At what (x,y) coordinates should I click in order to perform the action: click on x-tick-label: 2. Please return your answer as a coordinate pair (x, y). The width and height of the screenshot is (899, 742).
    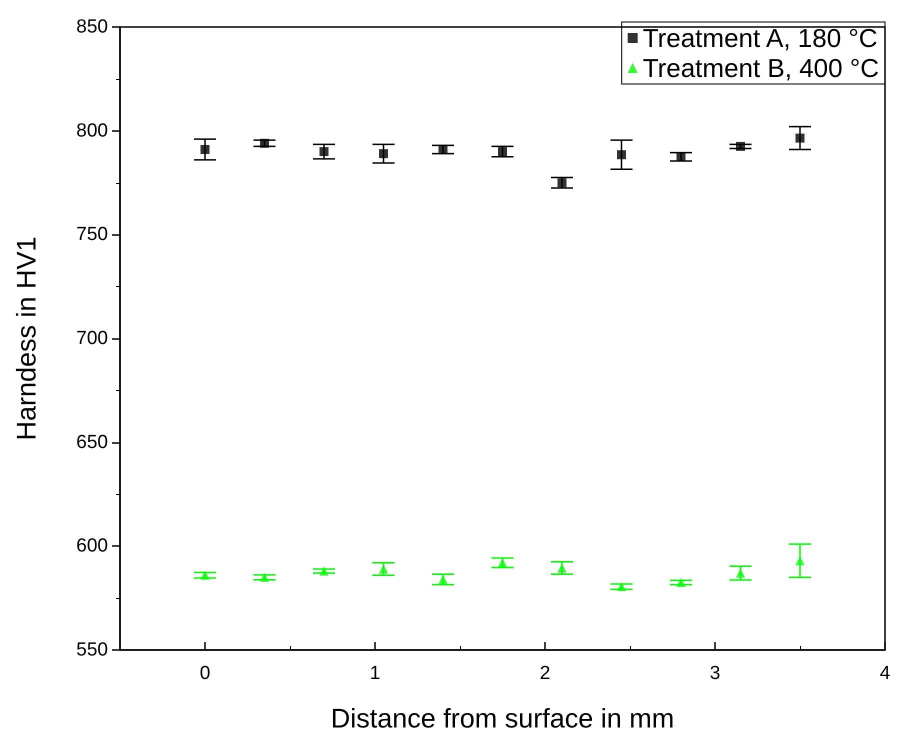
    Looking at the image, I should click on (545, 673).